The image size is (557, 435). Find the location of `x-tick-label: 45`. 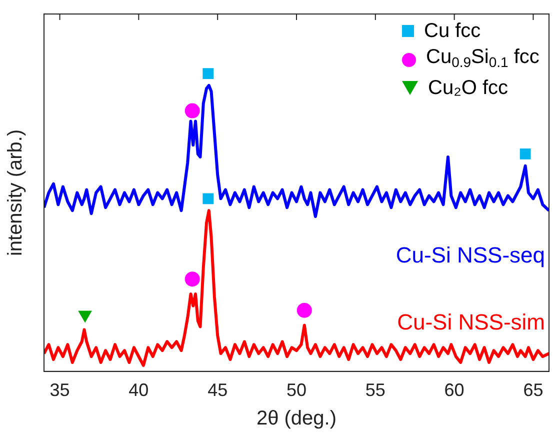

x-tick-label: 45 is located at coordinates (218, 390).